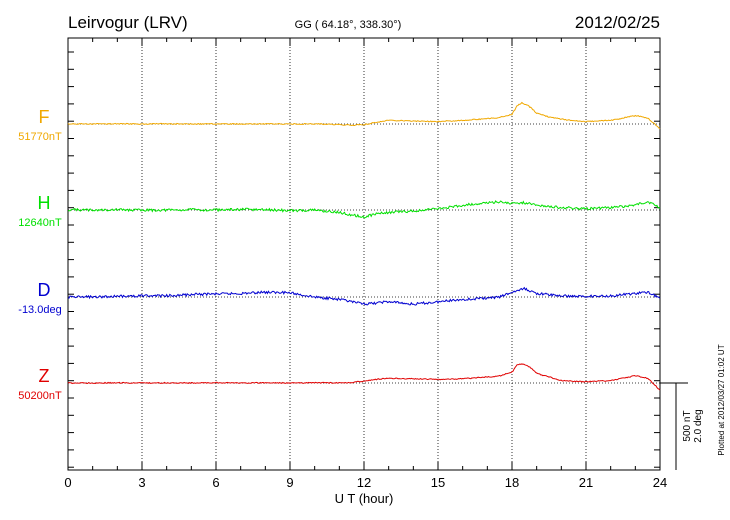 The height and width of the screenshot is (520, 730). I want to click on series-line-F, so click(364, 115).